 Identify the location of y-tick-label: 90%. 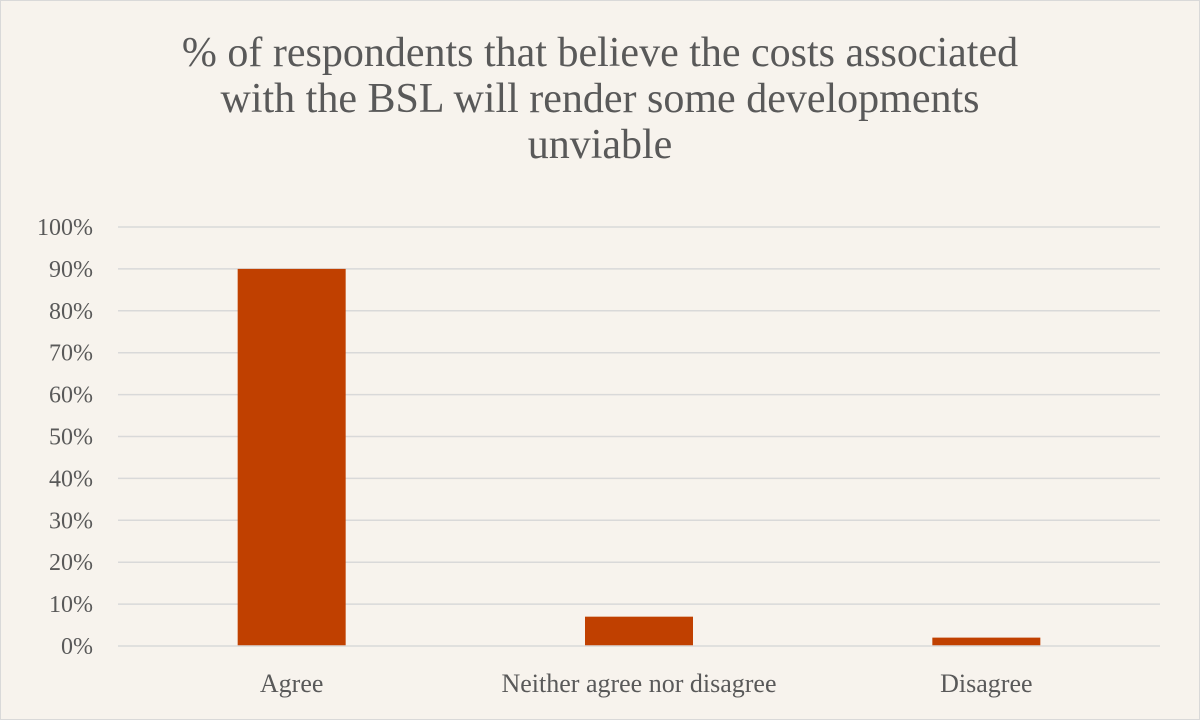
(71, 270).